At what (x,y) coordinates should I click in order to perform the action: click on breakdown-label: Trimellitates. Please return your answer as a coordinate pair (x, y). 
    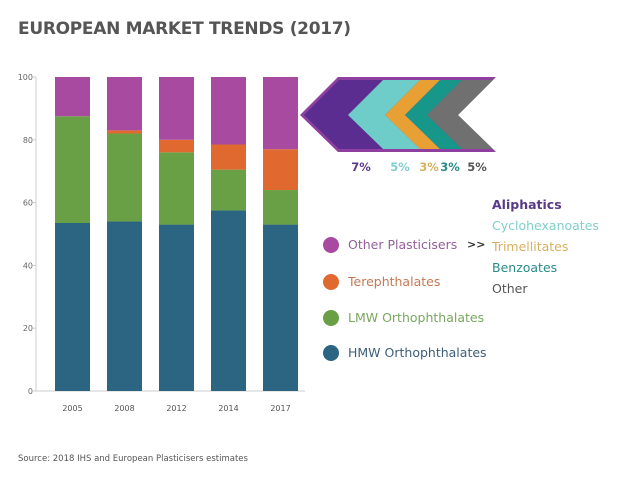
    Looking at the image, I should click on (530, 246).